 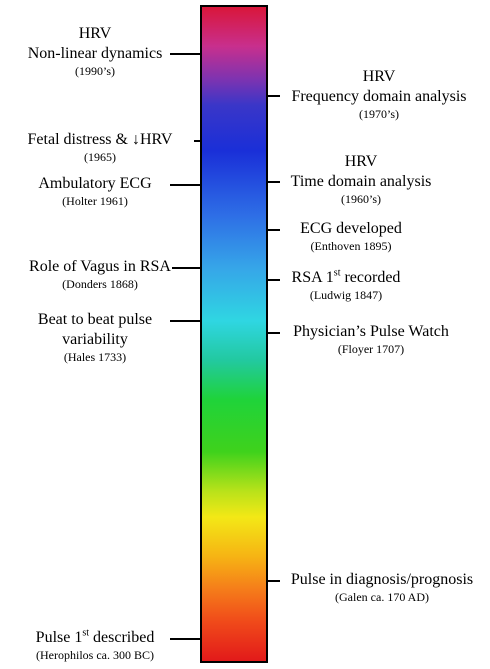 I want to click on tick-left-pulse-first, so click(x=185, y=639).